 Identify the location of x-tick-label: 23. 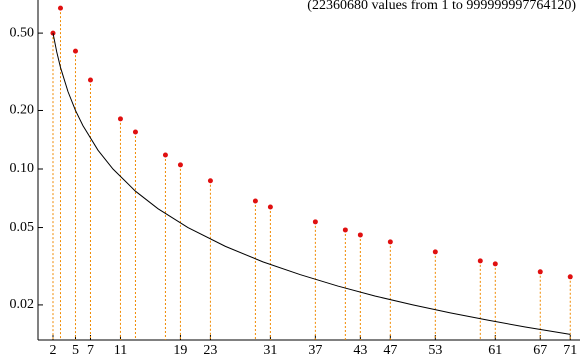
(210, 350).